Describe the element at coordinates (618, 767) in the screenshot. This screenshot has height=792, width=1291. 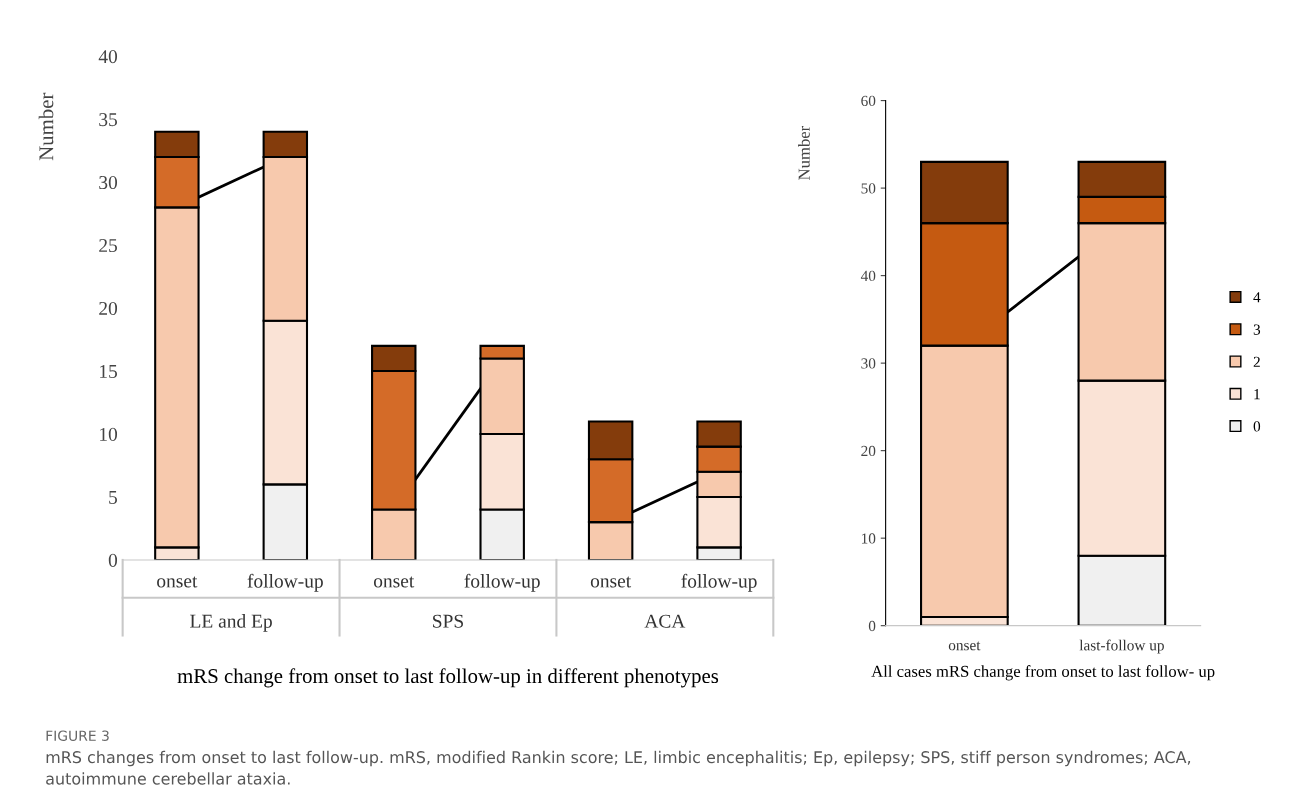
I see `text: mRS changes from onset to last follow-up. mRS, modified Rankin score; LE, limbic encephalitis; Ep, epilepsy; SPS, stiff person syndromes; ACA, autoimmune cerebellar ataxia.` at that location.